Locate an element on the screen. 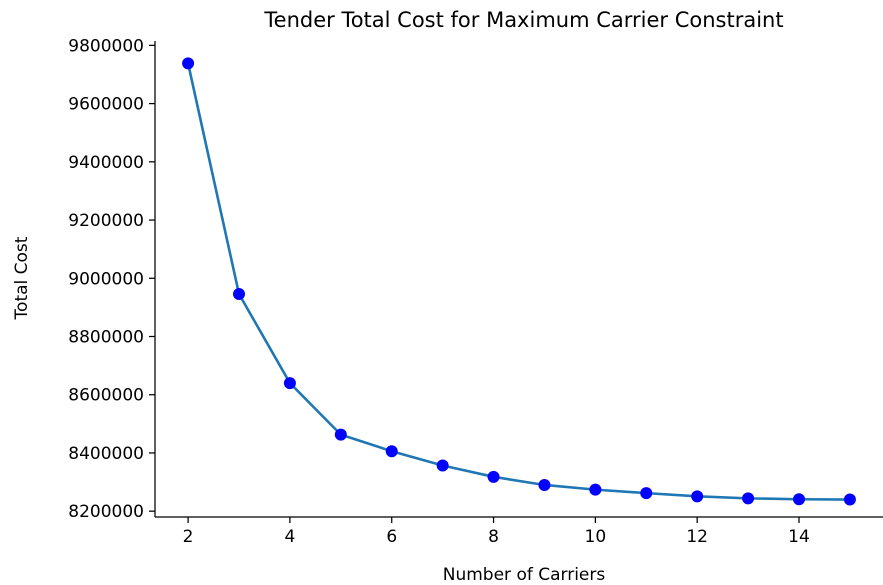 Image resolution: width=883 pixels, height=585 pixels. y-tick-label: 8400000 is located at coordinates (106, 454).